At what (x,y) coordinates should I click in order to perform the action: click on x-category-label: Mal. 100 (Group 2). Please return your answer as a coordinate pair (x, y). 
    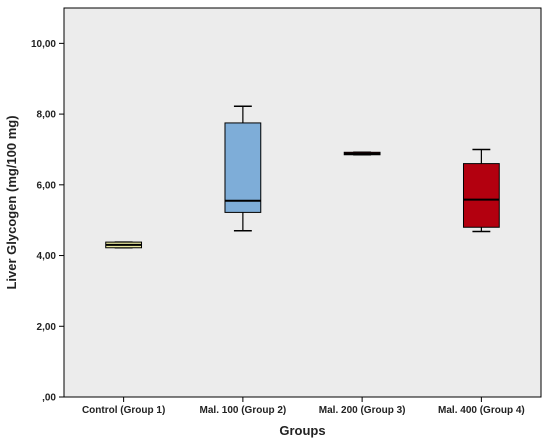
    Looking at the image, I should click on (243, 410).